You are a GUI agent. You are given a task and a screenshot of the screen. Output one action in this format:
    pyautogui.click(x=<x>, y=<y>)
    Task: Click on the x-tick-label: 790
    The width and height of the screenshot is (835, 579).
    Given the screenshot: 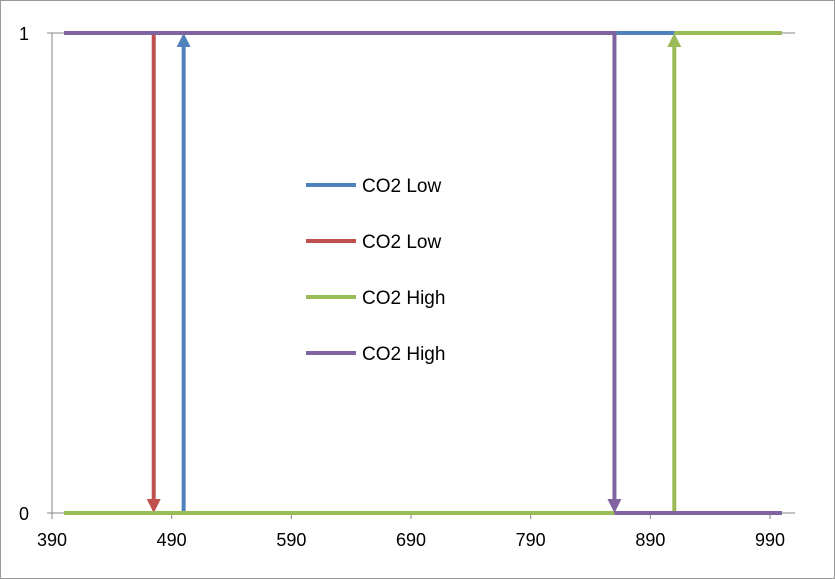 What is the action you would take?
    pyautogui.click(x=531, y=540)
    